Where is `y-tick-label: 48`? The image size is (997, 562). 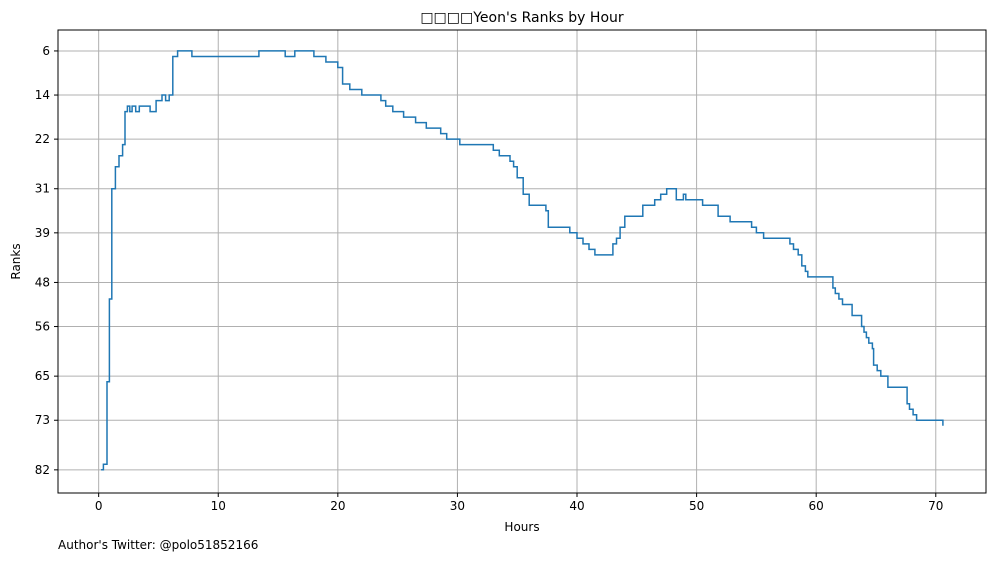 y-tick-label: 48 is located at coordinates (42, 282).